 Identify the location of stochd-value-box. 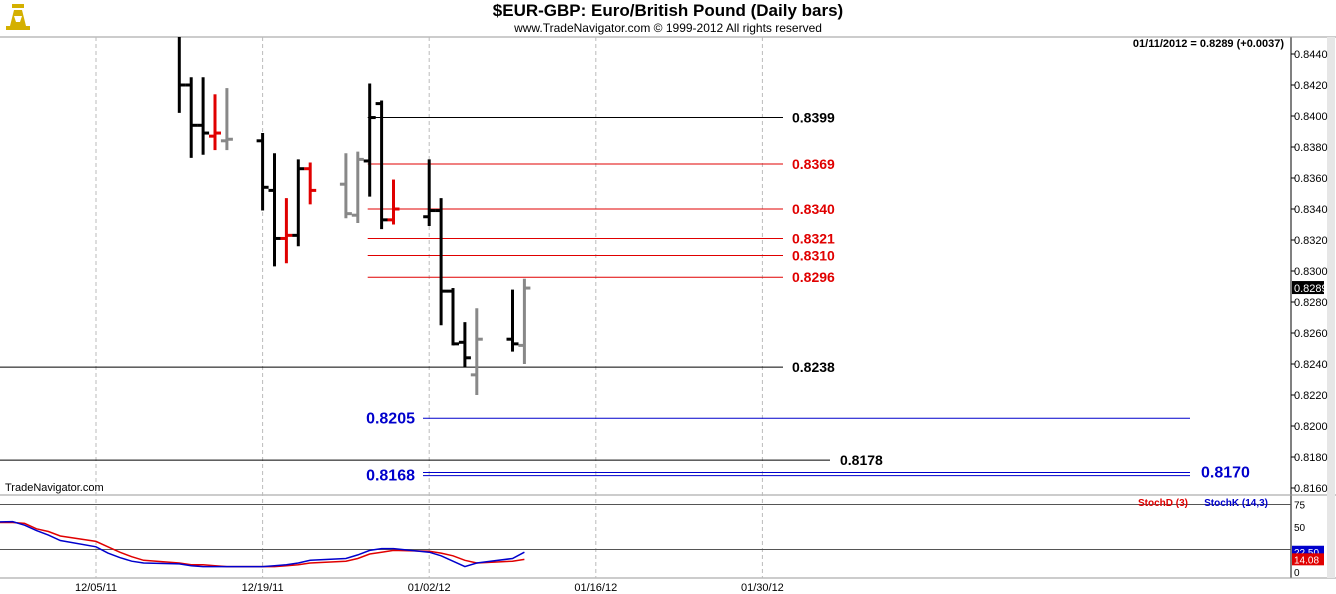
(1308, 559).